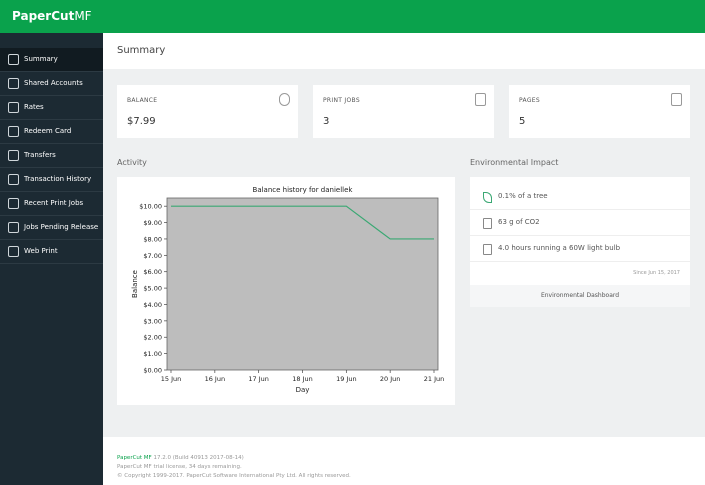 The width and height of the screenshot is (705, 485). What do you see at coordinates (34, 107) in the screenshot?
I see `nav-label: Rates` at bounding box center [34, 107].